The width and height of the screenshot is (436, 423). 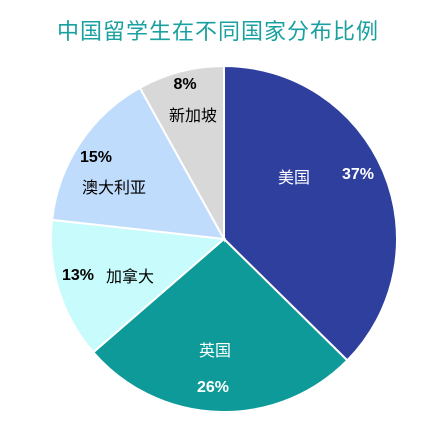 What do you see at coordinates (114, 187) in the screenshot?
I see `slice-category-label-3: 澳大利亚` at bounding box center [114, 187].